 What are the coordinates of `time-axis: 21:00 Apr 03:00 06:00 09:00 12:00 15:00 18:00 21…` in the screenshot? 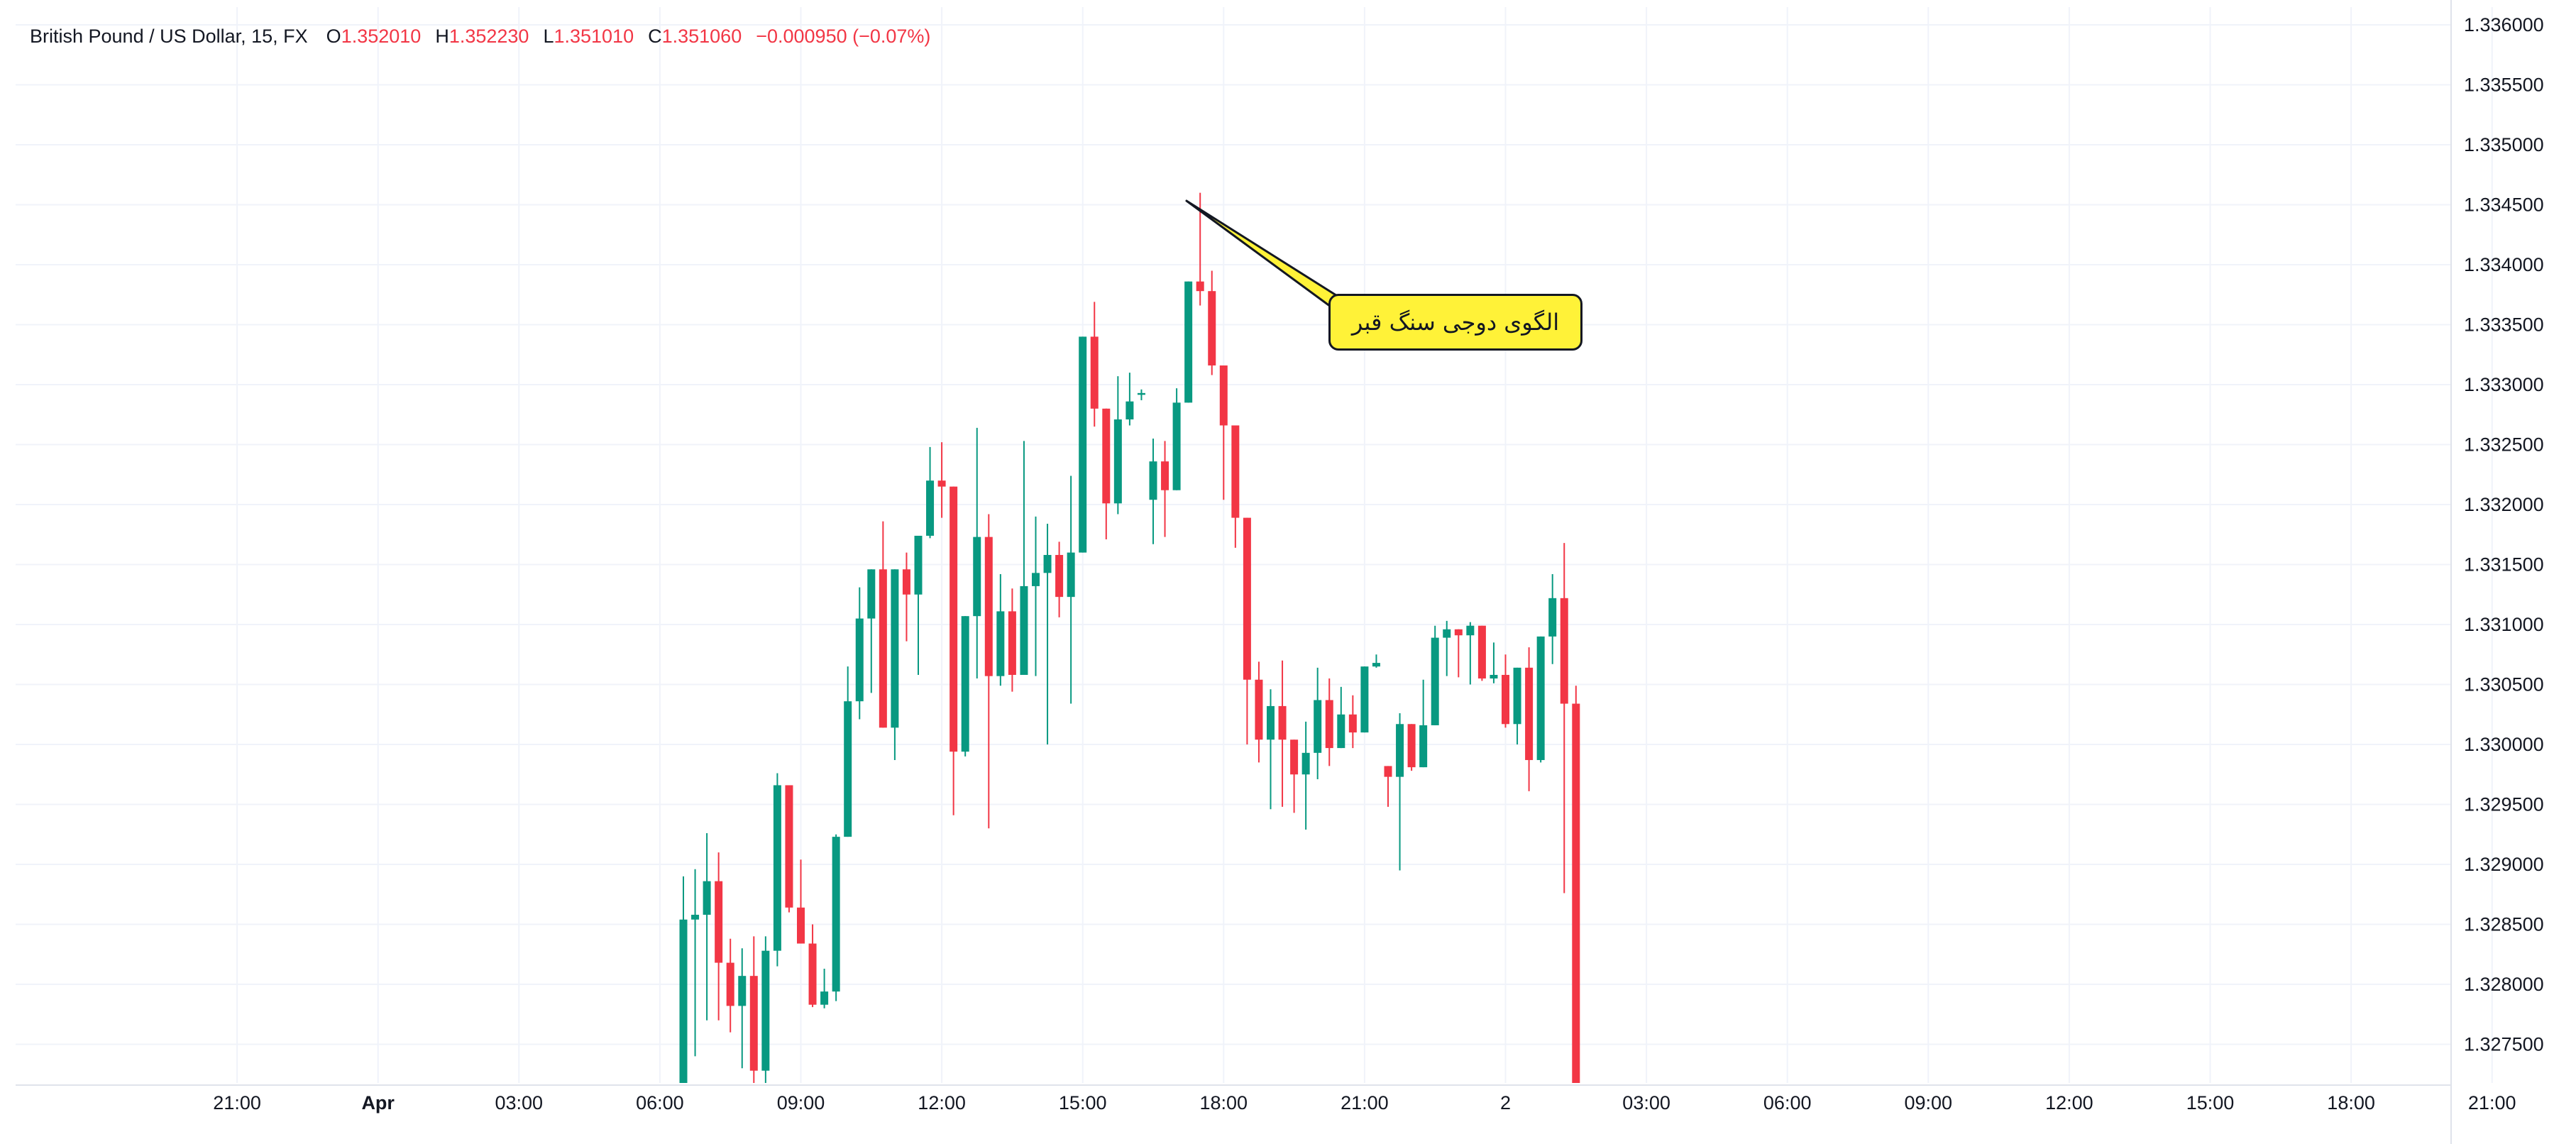 It's located at (1364, 1102).